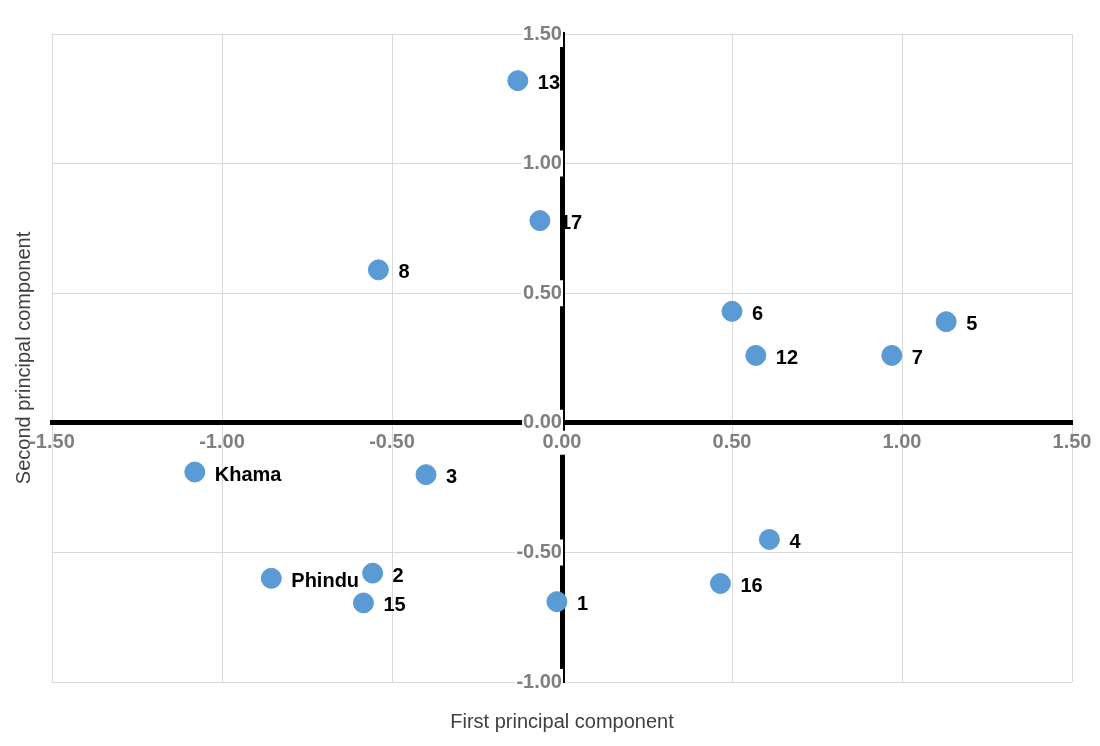 This screenshot has width=1100, height=746. Describe the element at coordinates (542, 421) in the screenshot. I see `y-tick-label: 0.00` at that location.